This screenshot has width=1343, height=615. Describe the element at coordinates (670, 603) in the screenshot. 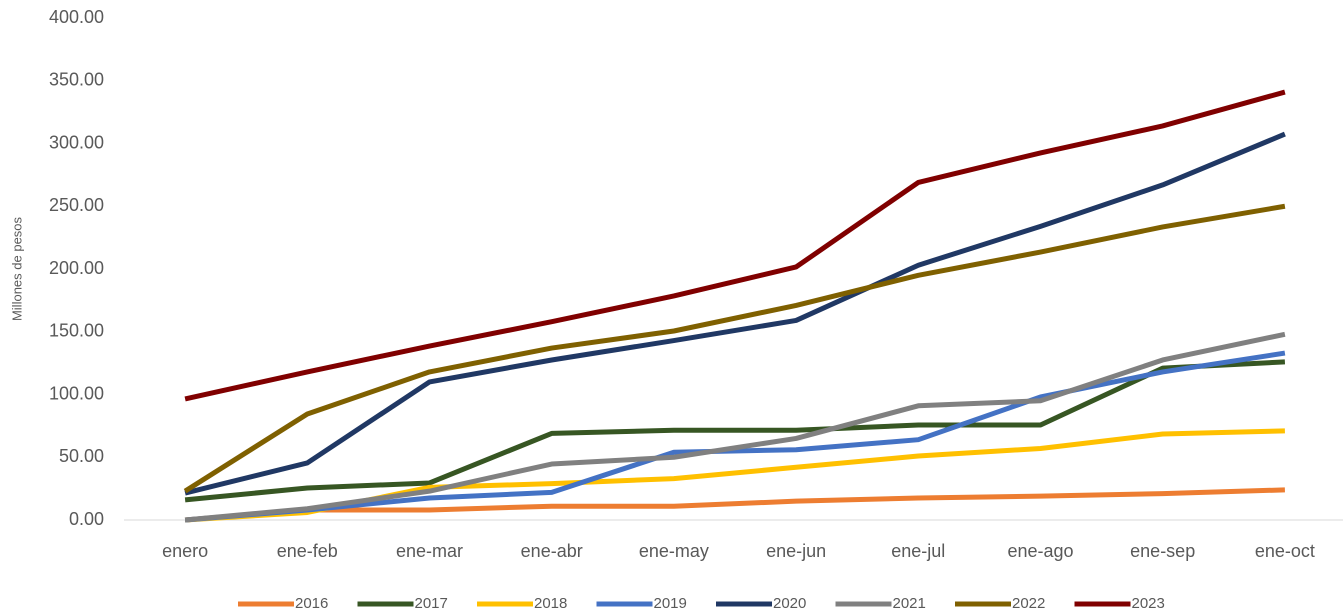

I see `legend-label: 2019` at that location.